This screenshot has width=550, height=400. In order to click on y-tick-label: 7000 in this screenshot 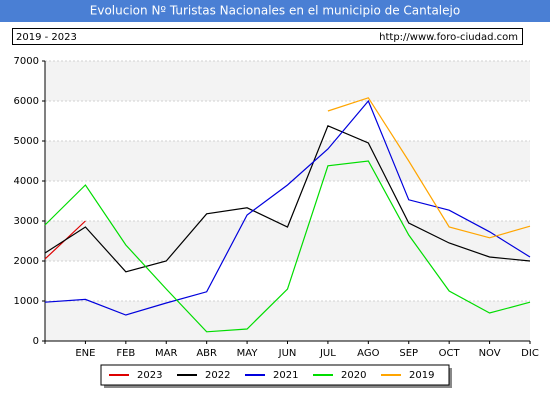, I will do `click(26, 61)`.